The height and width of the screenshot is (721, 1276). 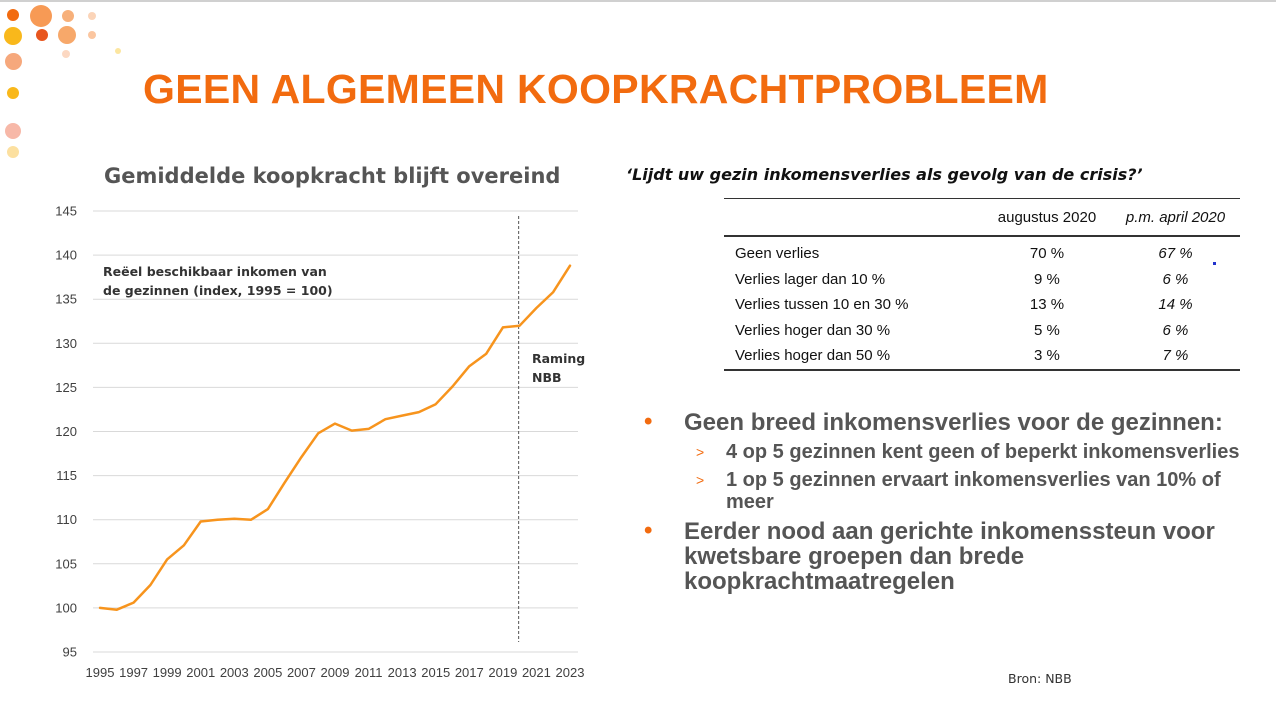 I want to click on y-tick-label: 145, so click(x=66, y=211).